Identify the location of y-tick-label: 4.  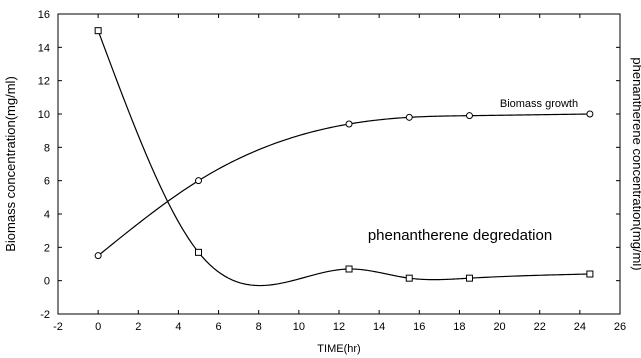
(47, 215).